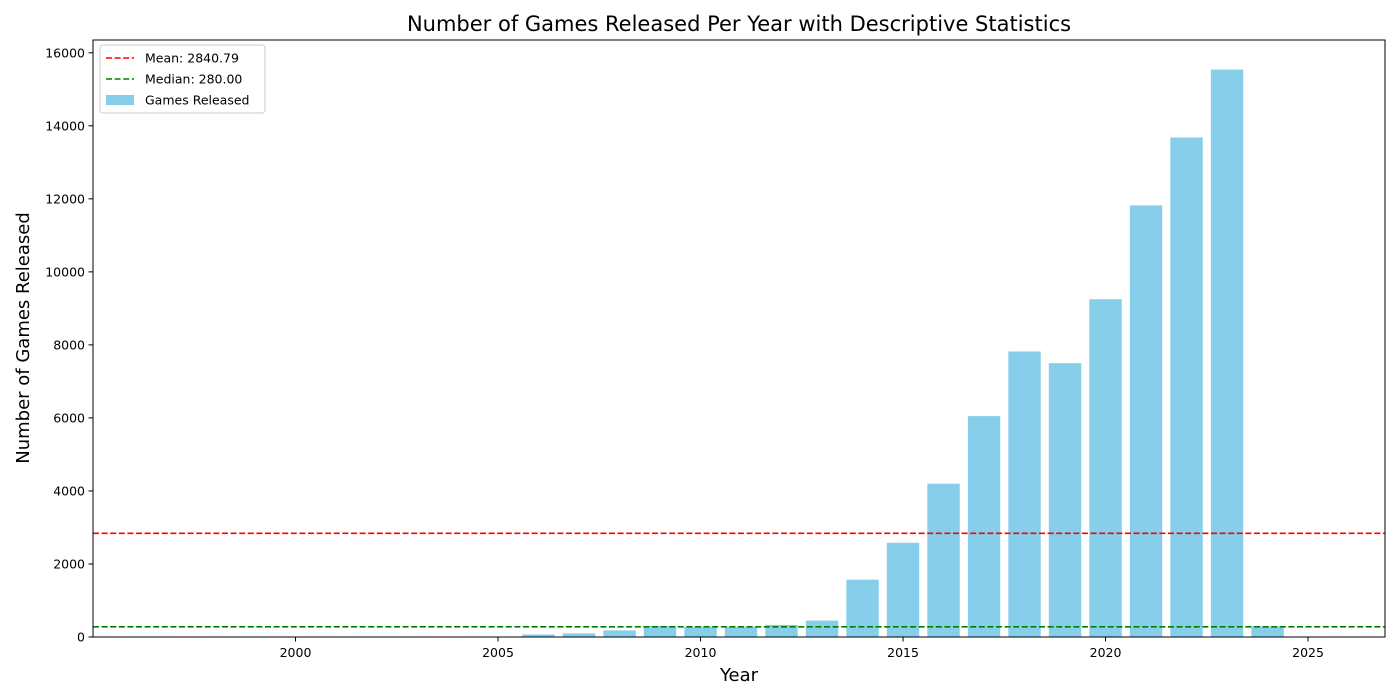  Describe the element at coordinates (69, 344) in the screenshot. I see `y-tick-label: 8000` at that location.